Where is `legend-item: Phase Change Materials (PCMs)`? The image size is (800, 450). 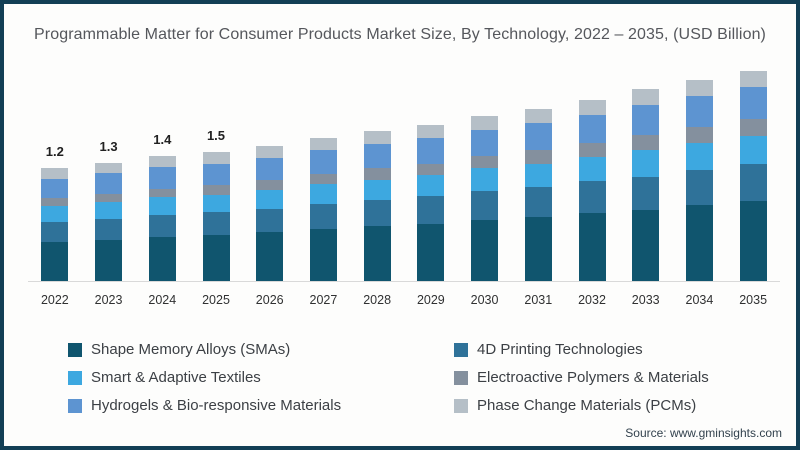 legend-item: Phase Change Materials (PCMs) is located at coordinates (612, 405).